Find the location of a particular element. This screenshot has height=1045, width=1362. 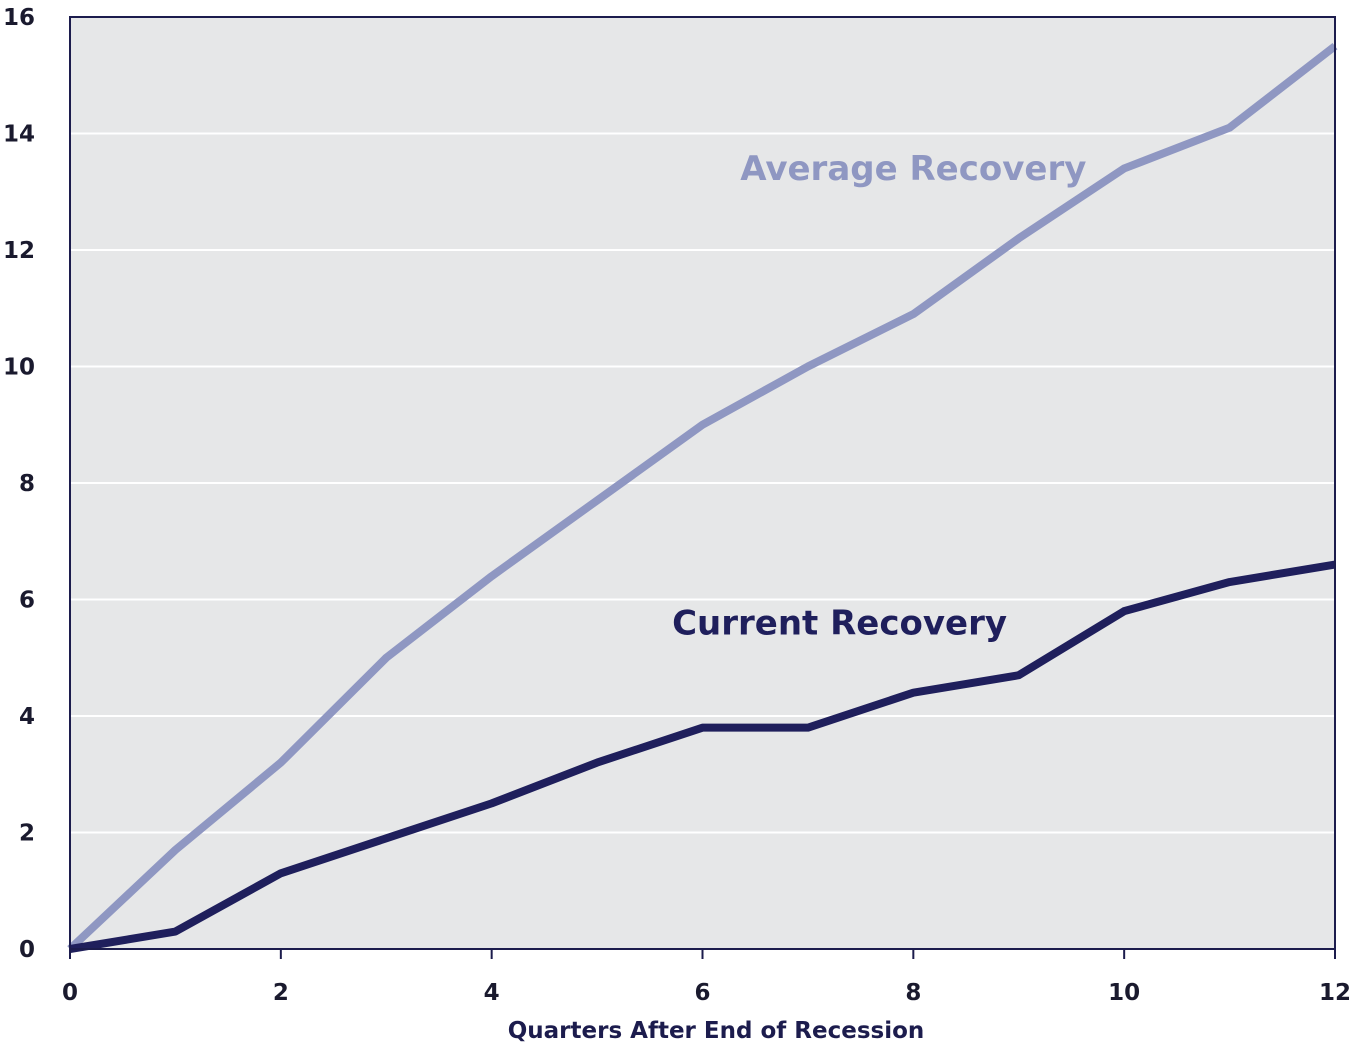

y-tick-label-6: 6 is located at coordinates (27, 601).